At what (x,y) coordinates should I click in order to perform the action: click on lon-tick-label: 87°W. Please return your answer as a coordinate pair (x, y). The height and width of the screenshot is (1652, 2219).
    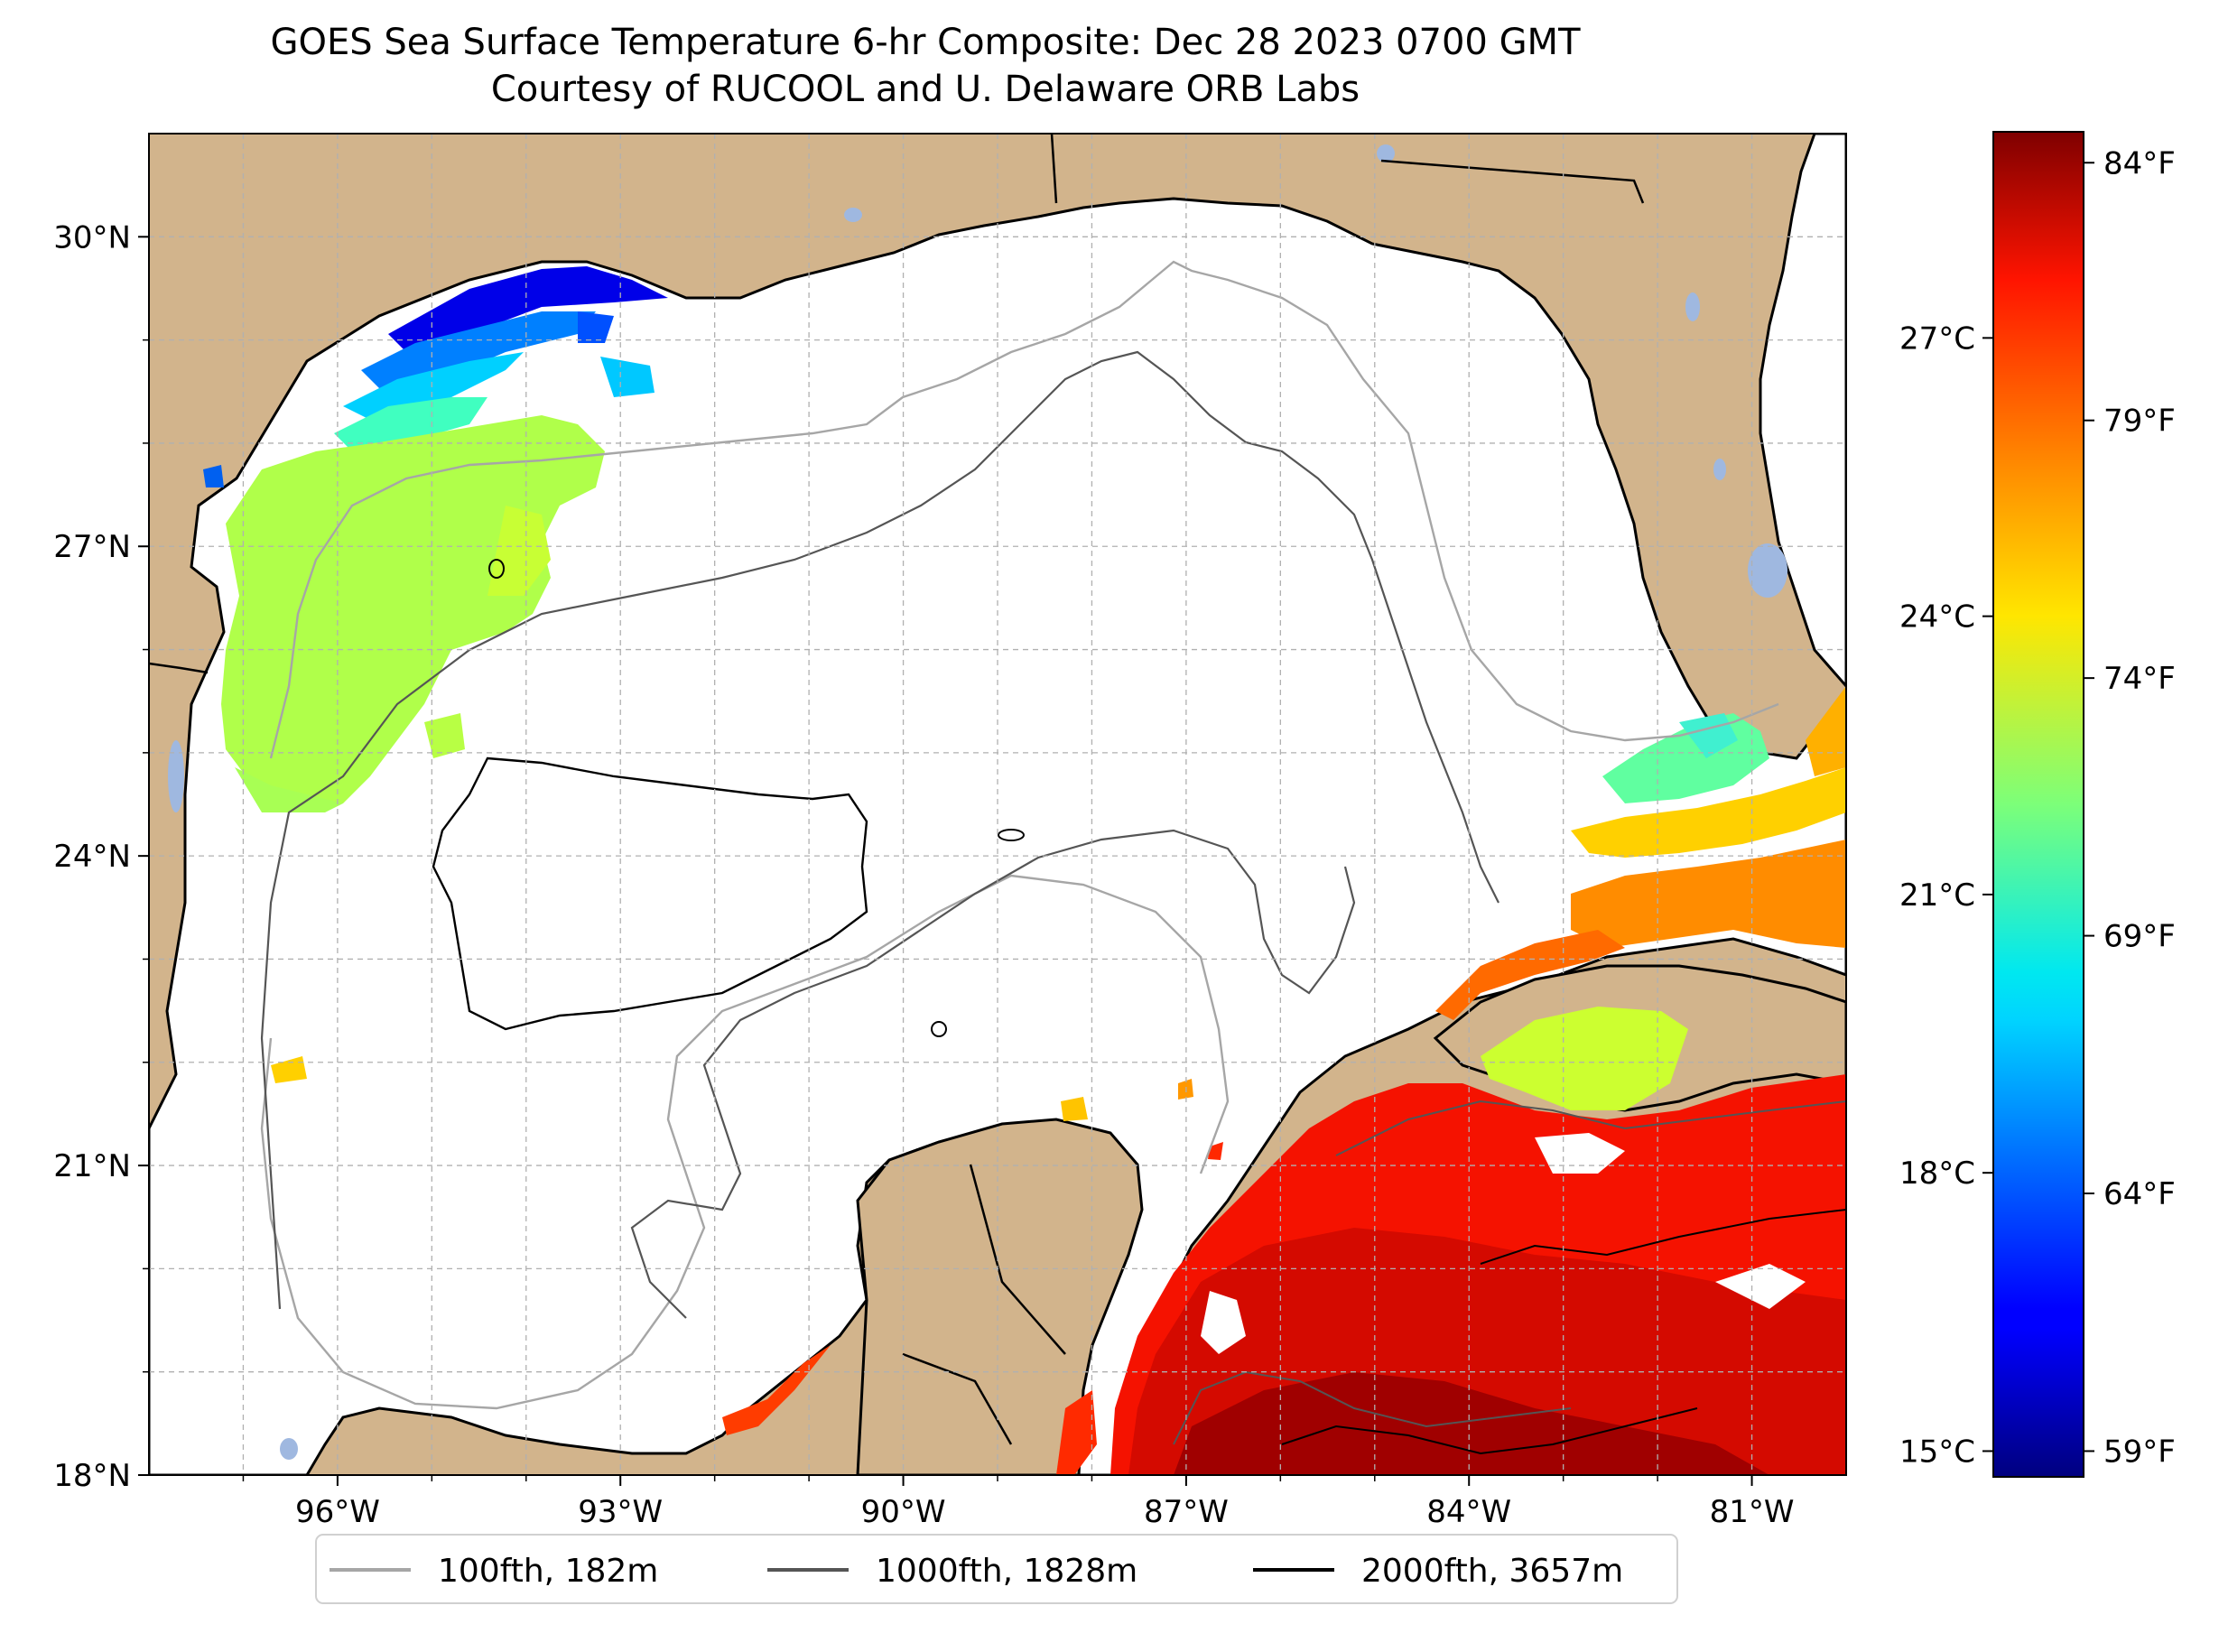
    Looking at the image, I should click on (1186, 1512).